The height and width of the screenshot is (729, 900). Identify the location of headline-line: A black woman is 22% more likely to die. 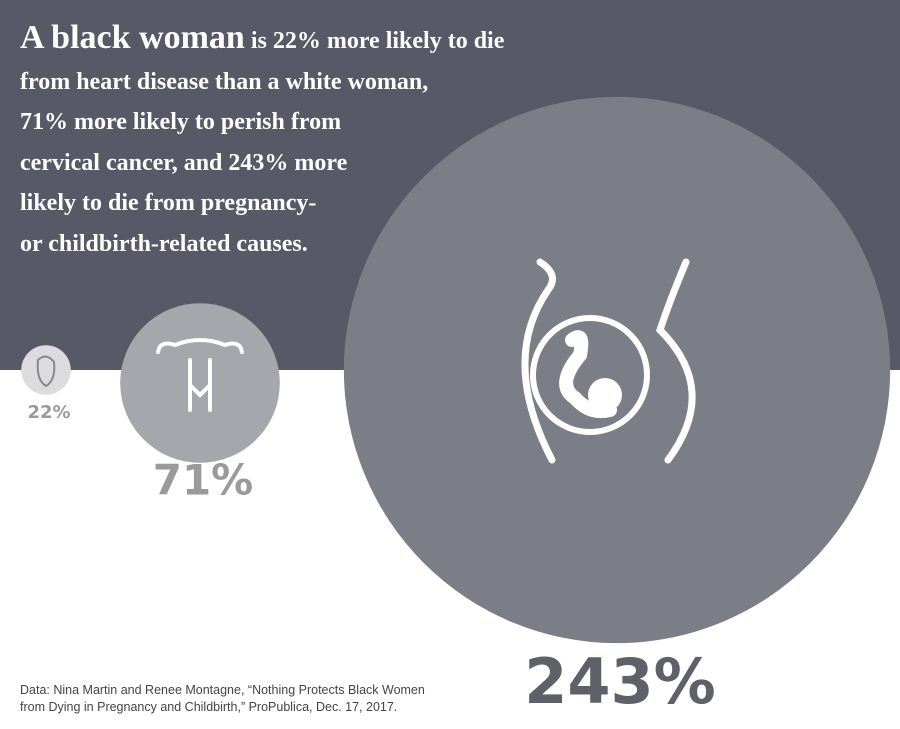
(310, 40).